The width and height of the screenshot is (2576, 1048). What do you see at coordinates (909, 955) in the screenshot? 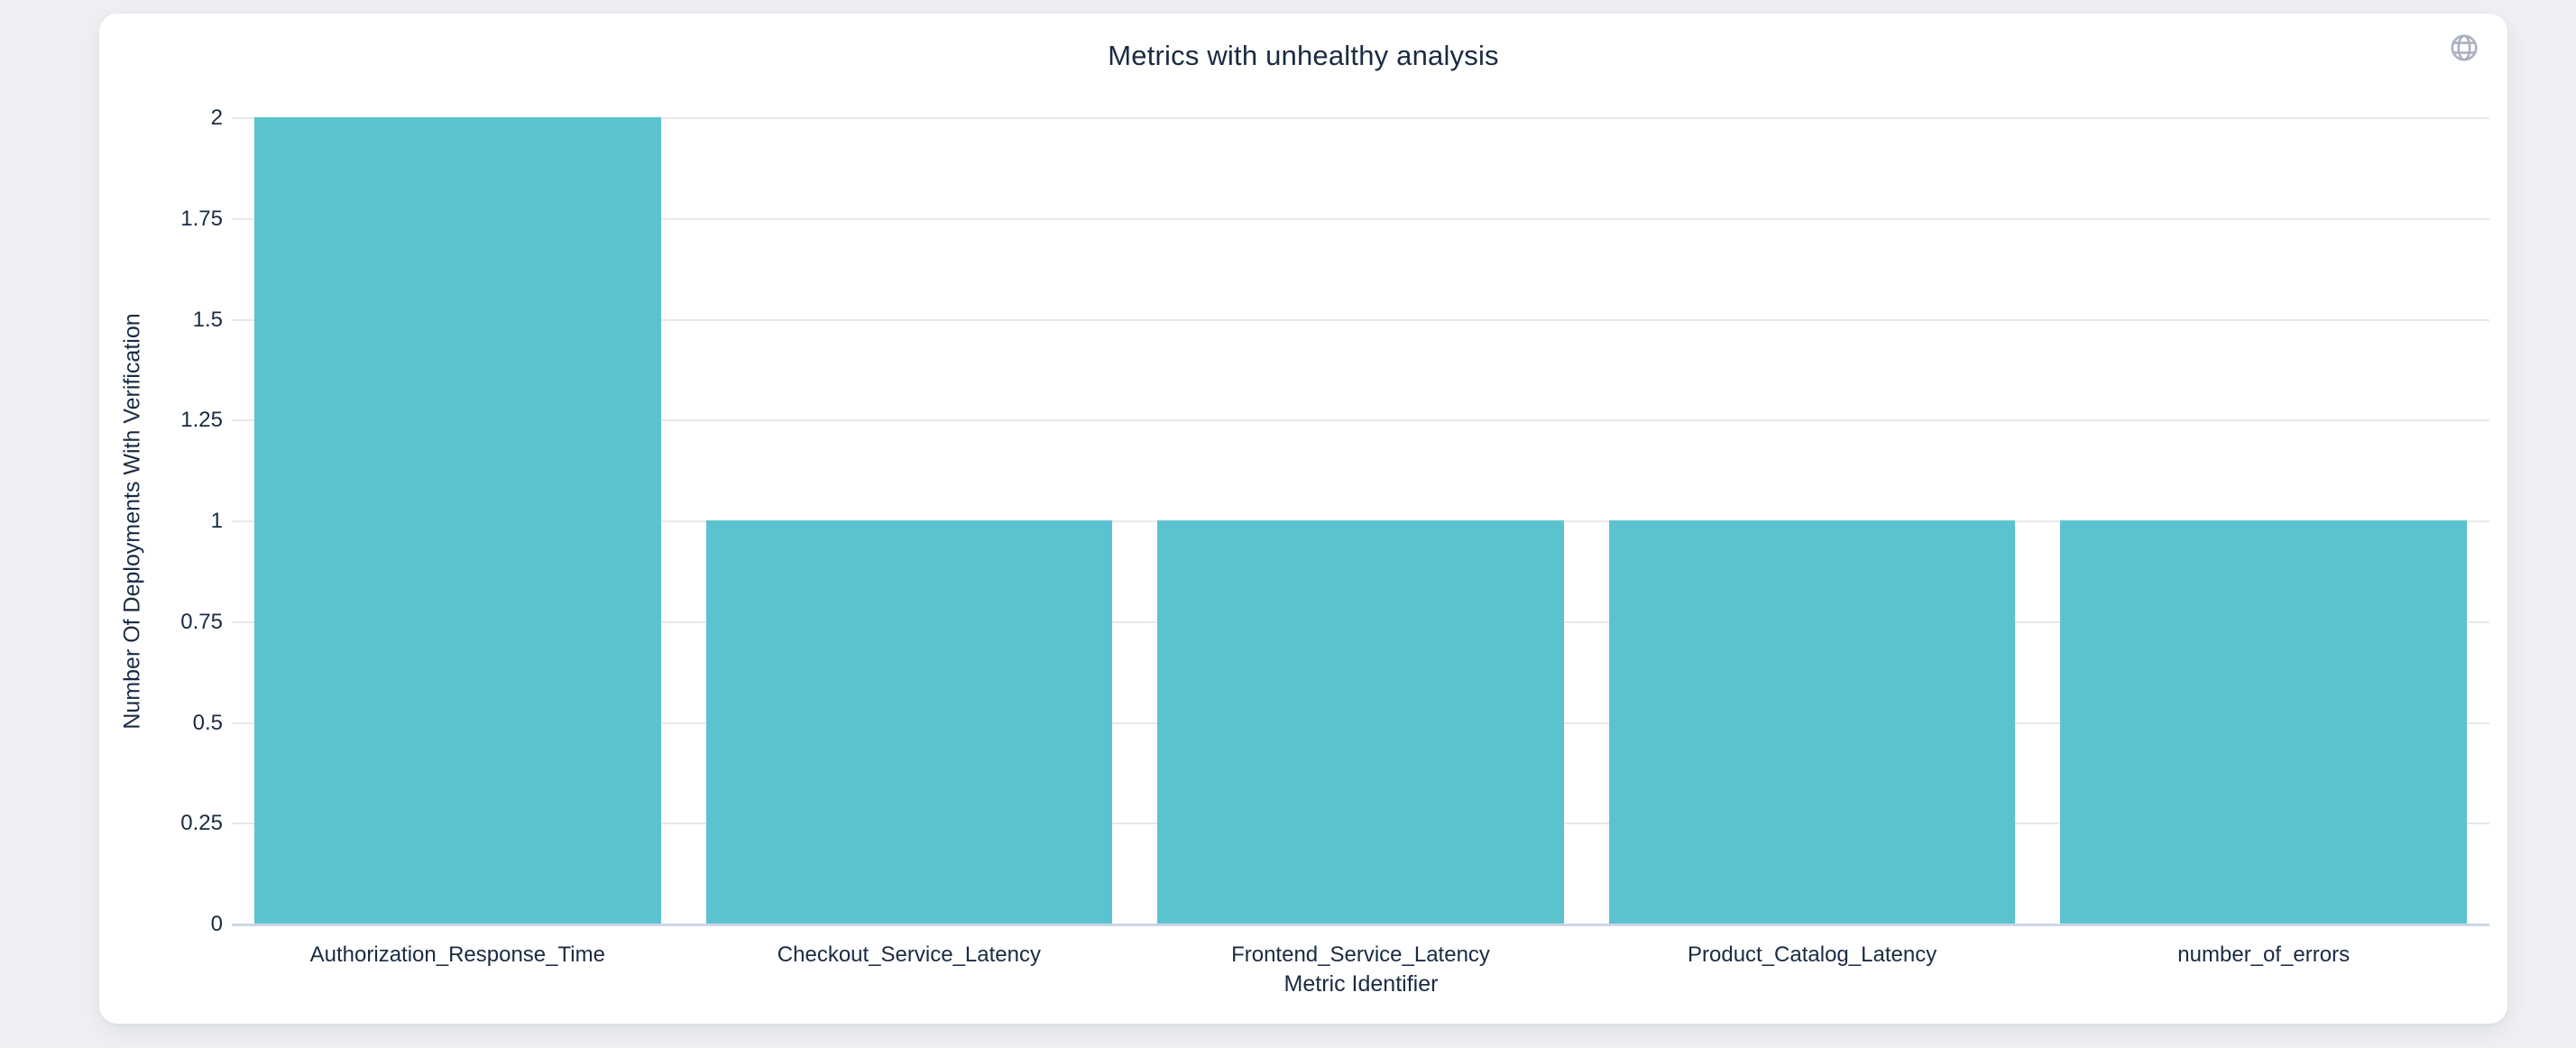
I see `x-tick-label: Checkout_Service_Latency` at bounding box center [909, 955].